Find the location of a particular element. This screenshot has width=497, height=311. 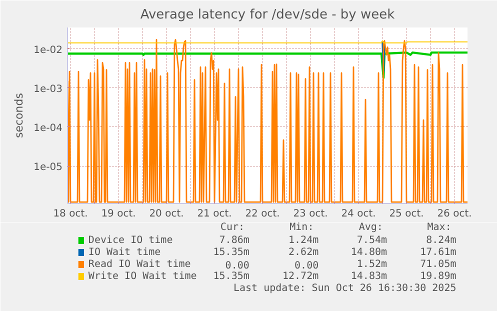

text: Max: is located at coordinates (439, 227).